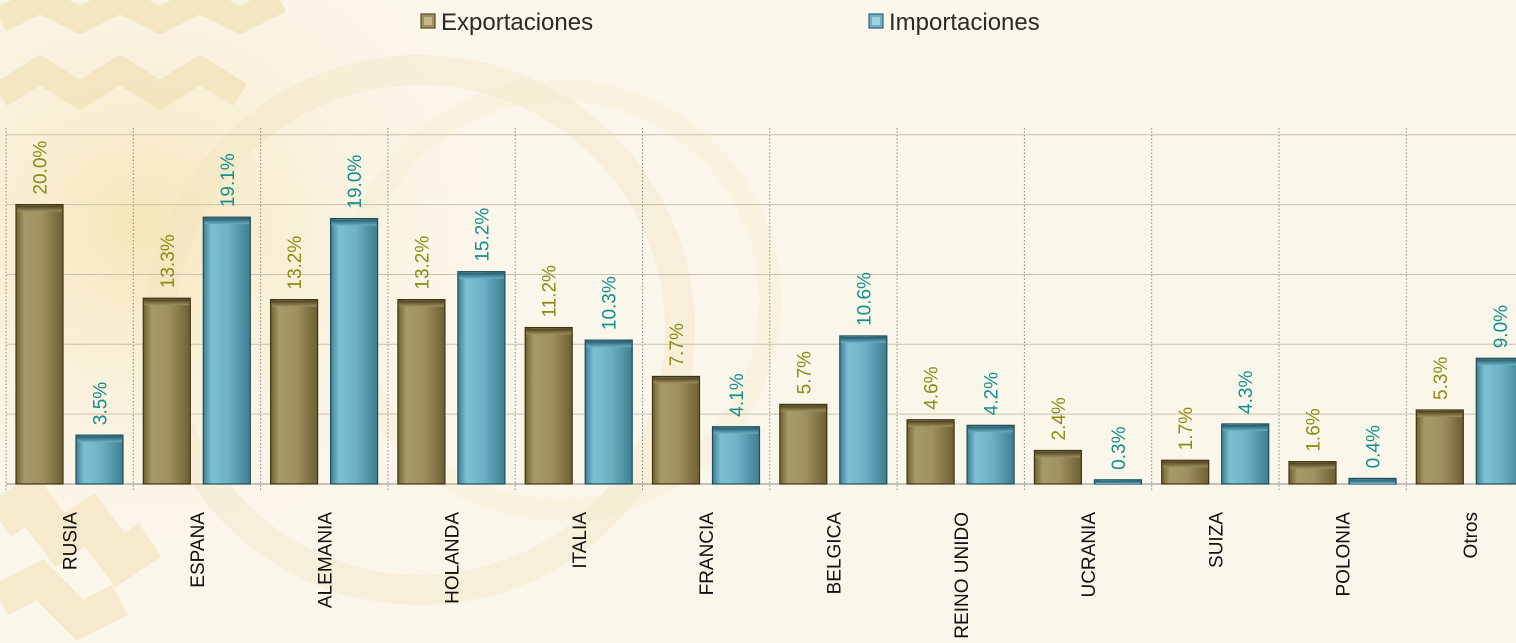 This screenshot has width=1516, height=643. Describe the element at coordinates (1186, 428) in the screenshot. I see `data-label-exportaciones: 1.7%` at that location.